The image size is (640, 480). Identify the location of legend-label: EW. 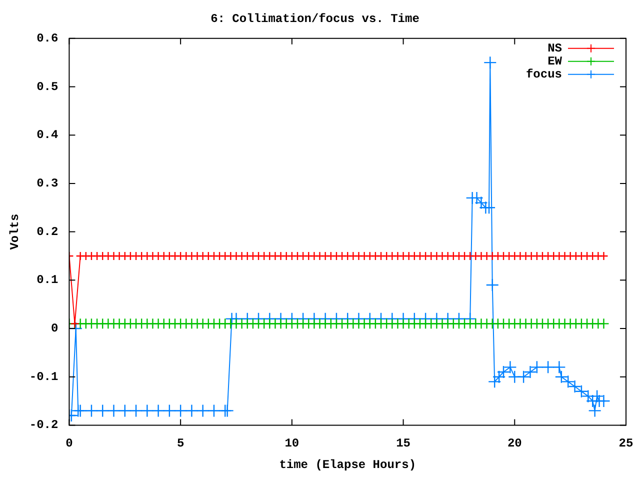
(555, 61).